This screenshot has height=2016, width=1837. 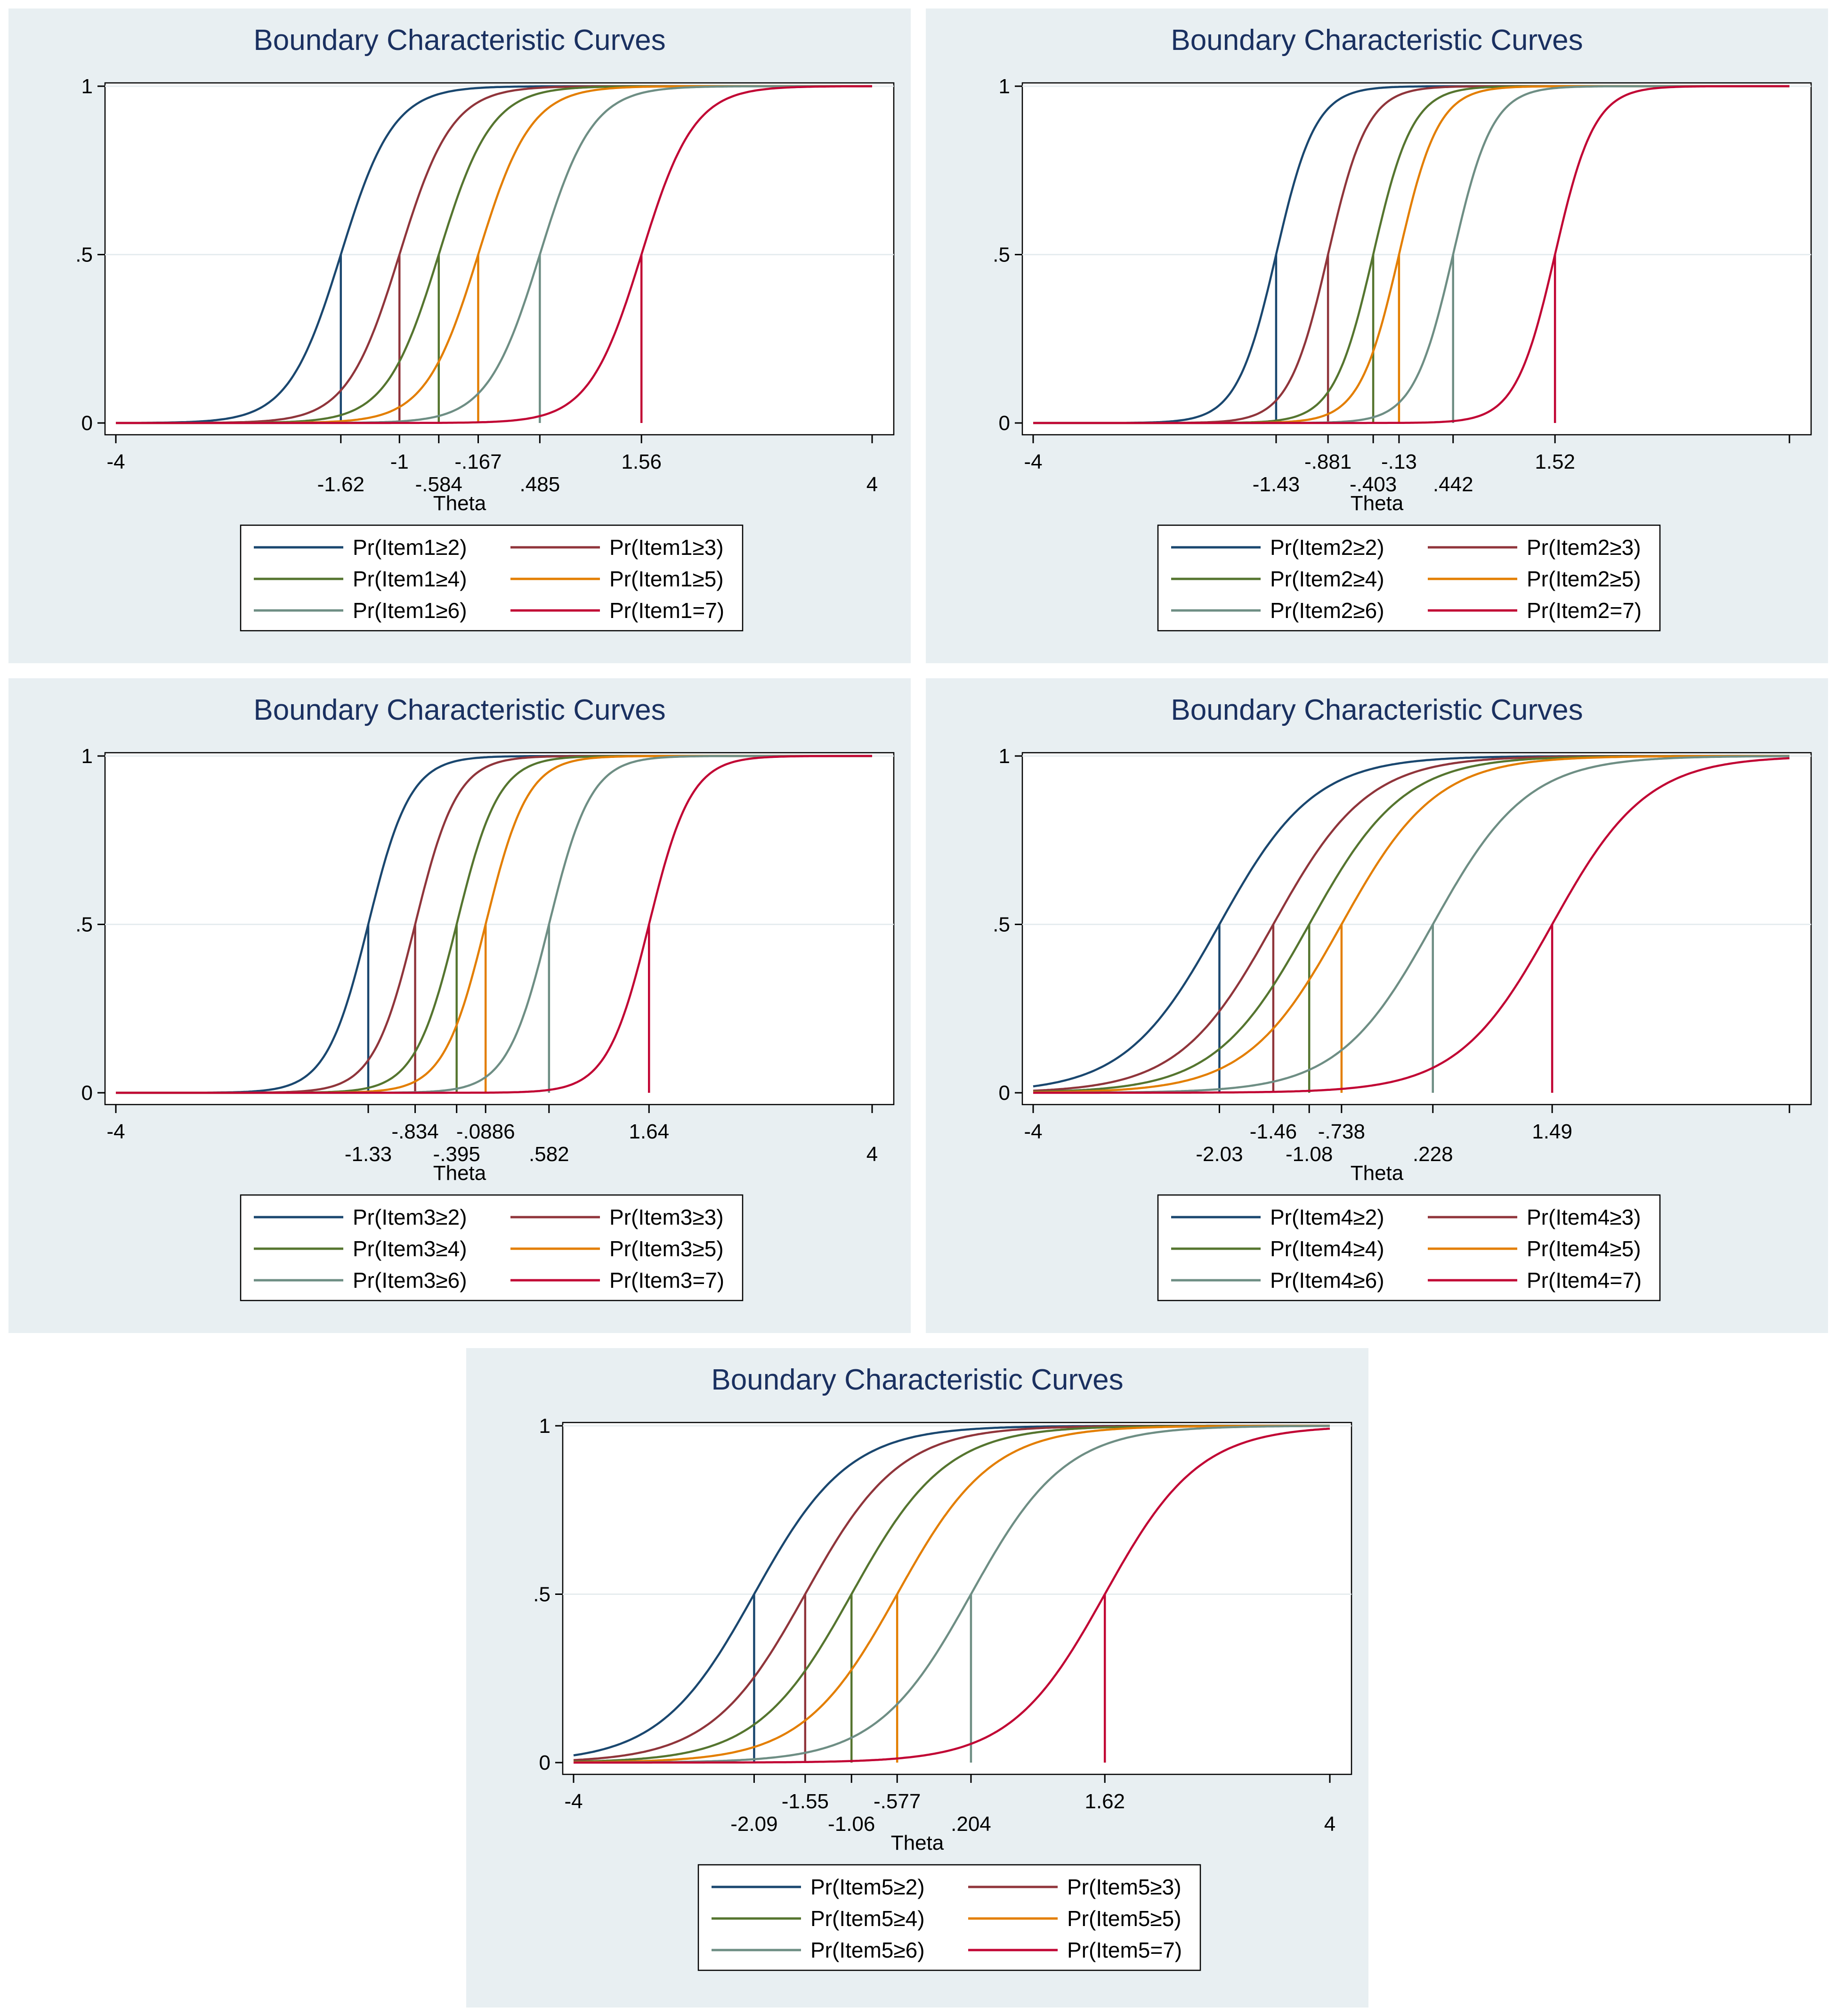 What do you see at coordinates (641, 461) in the screenshot?
I see `x-tick-label: 1.56` at bounding box center [641, 461].